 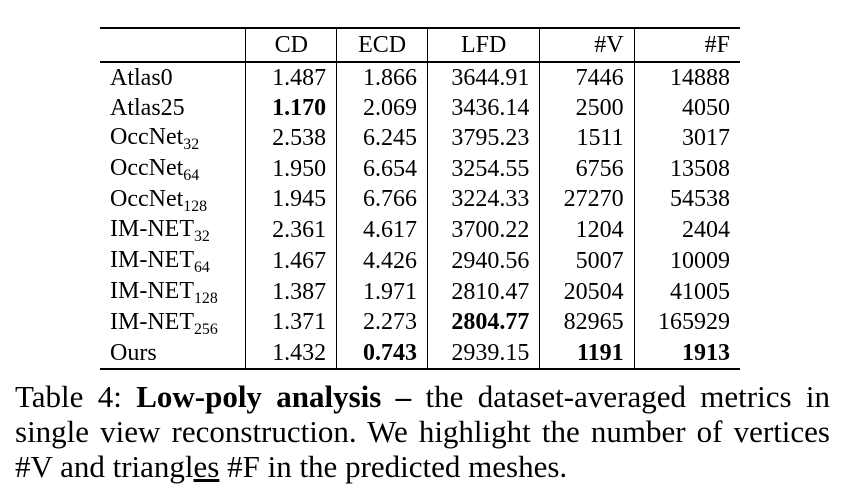 I want to click on table-row: Atlas0 1.487 1.866 3644.91 7446 14888, so click(x=420, y=77).